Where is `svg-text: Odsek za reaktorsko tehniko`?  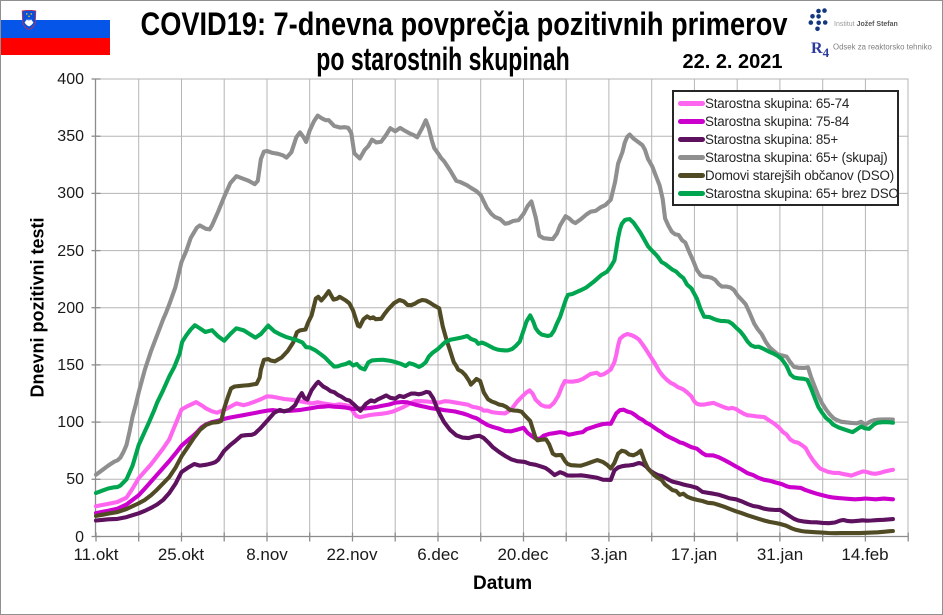 svg-text: Odsek za reaktorsko tehniko is located at coordinates (882, 47).